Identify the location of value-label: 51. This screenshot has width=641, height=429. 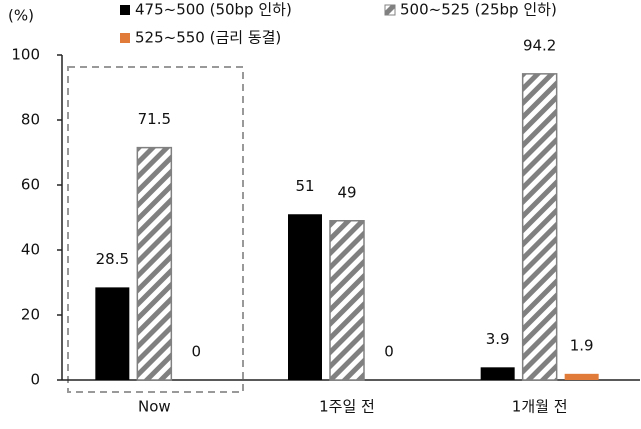
(304, 186).